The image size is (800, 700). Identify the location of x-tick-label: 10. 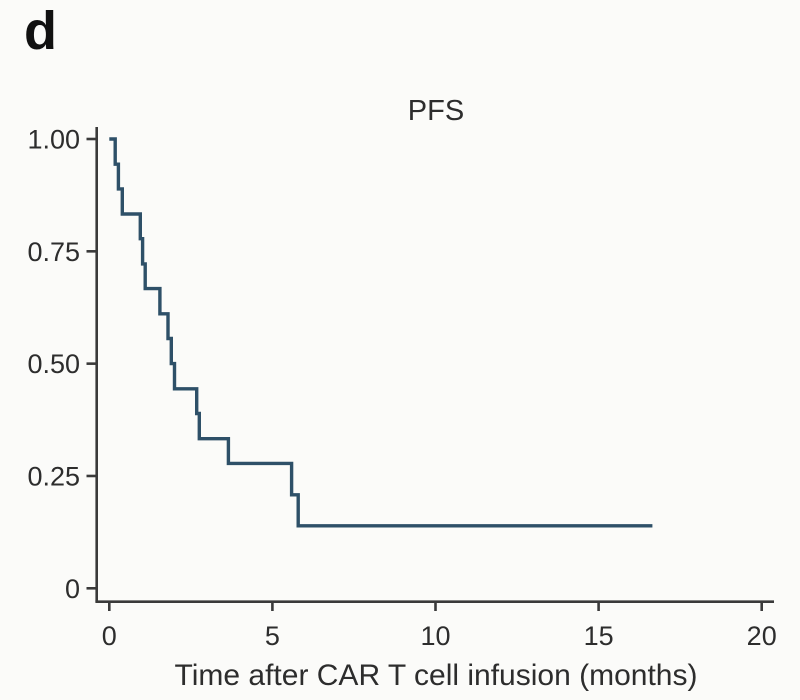
(435, 636).